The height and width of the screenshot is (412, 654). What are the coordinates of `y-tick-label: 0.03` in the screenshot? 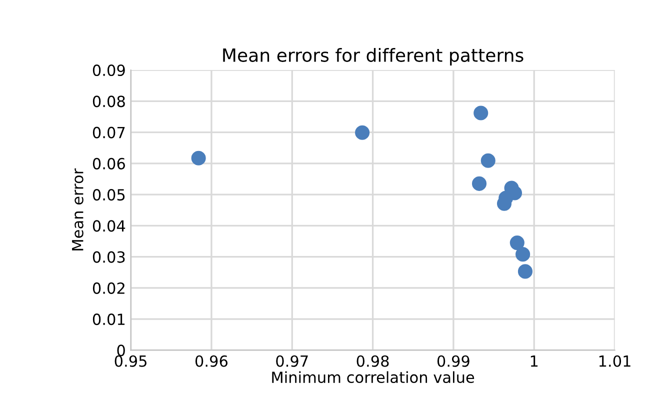 It's located at (108, 257).